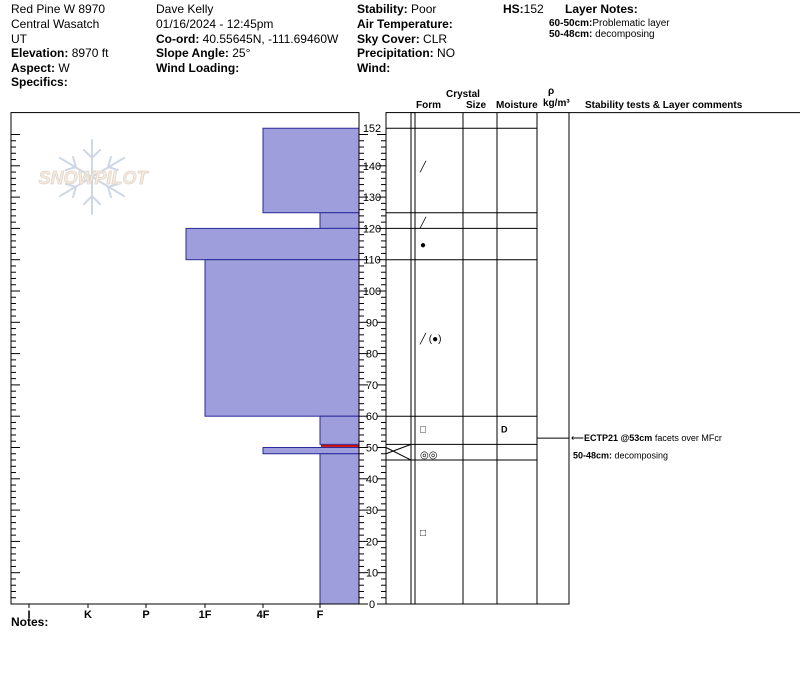  Describe the element at coordinates (58, 9) in the screenshot. I see `site-name: Red Pine W 8970` at that location.